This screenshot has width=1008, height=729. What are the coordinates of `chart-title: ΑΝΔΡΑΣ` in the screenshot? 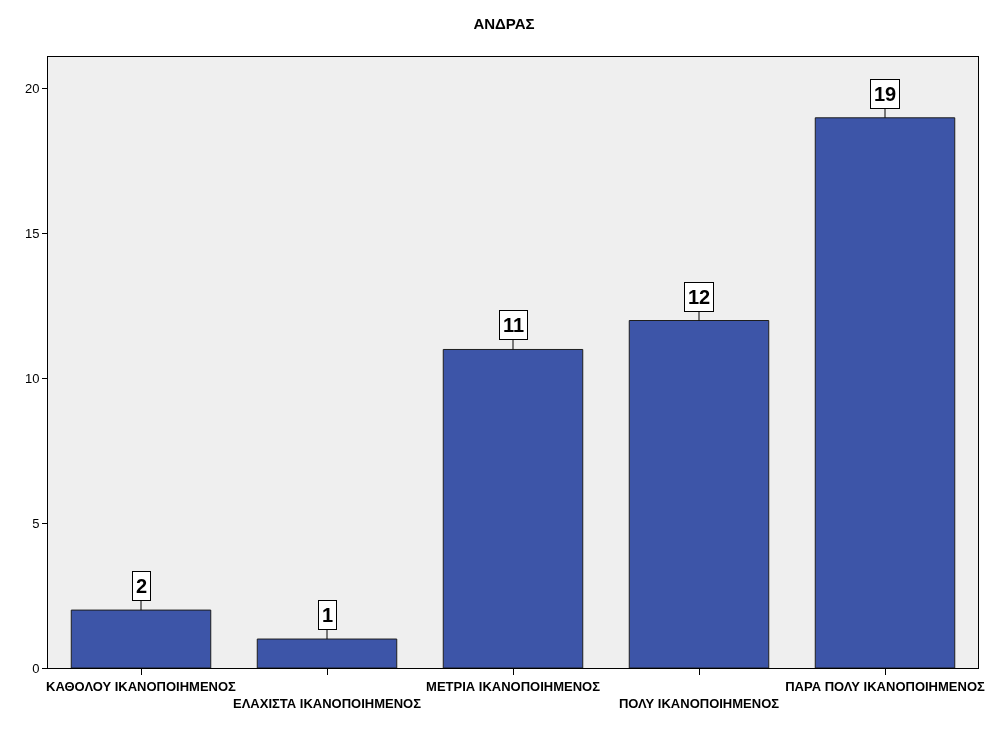 It's located at (504, 24).